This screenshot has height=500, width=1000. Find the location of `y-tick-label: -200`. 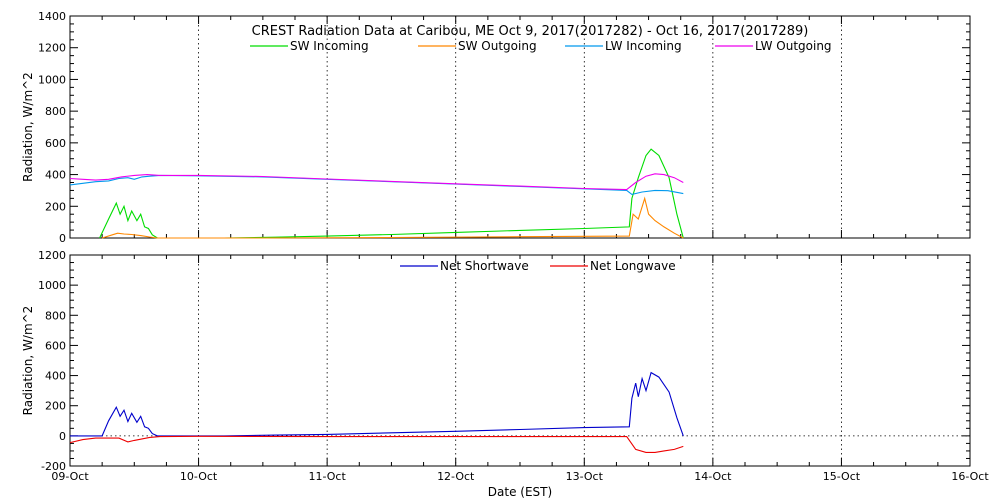

y-tick-label: -200 is located at coordinates (53, 466).